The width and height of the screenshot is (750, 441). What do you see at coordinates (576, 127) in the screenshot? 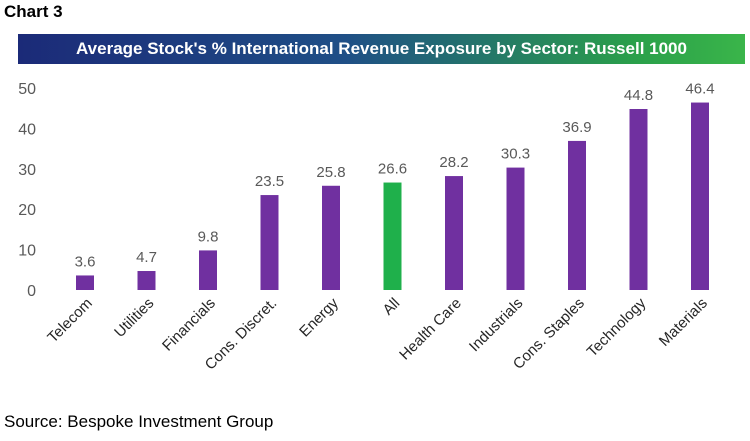
I see `data-label: 36.9` at bounding box center [576, 127].